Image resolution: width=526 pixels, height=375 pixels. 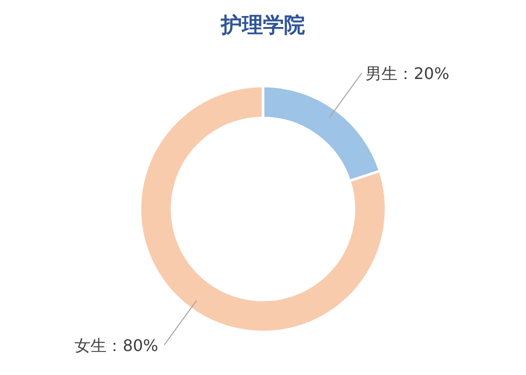 What do you see at coordinates (262, 25) in the screenshot?
I see `chart-title: 护理学院` at bounding box center [262, 25].